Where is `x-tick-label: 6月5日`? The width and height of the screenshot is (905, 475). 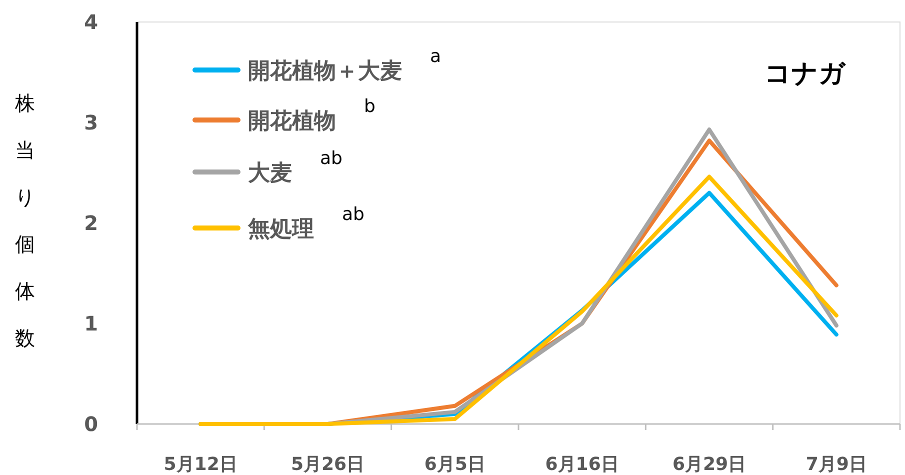 x-tick-label: 6月5日 is located at coordinates (455, 464).